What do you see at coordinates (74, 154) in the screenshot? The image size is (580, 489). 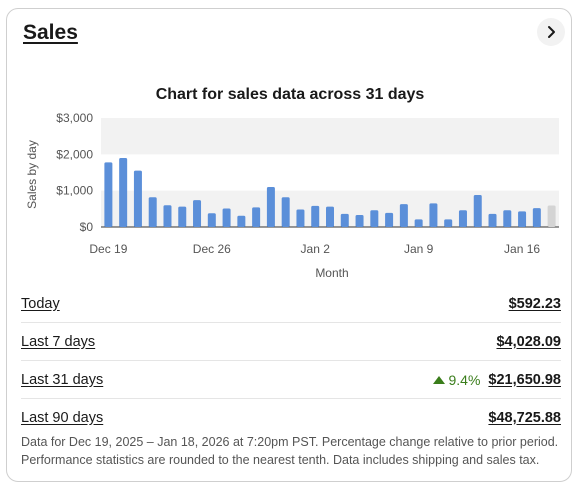 I see `y-tick-label: $2,000` at bounding box center [74, 154].